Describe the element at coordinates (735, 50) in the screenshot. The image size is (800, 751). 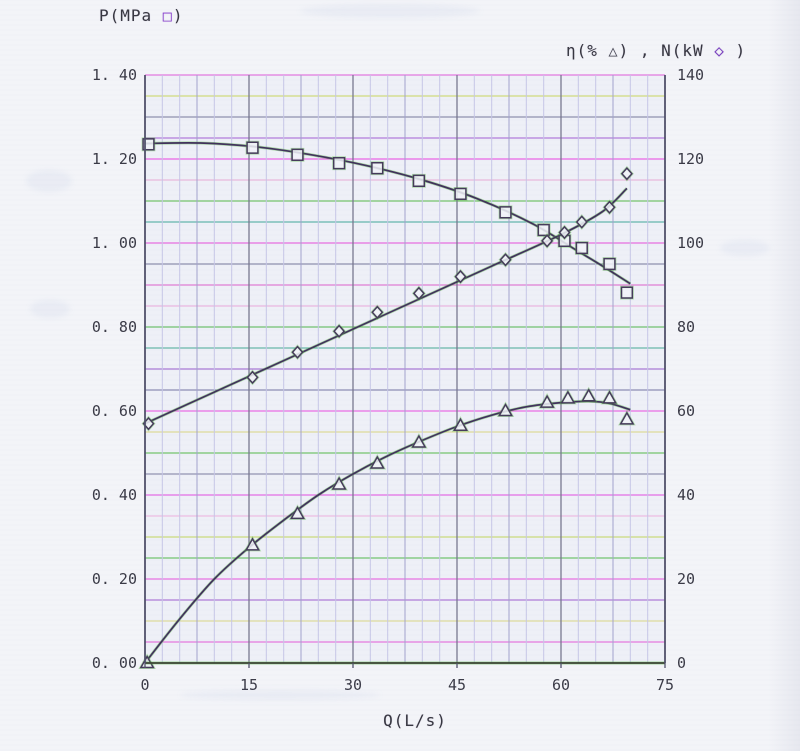
I see `right-axis-title-close: )` at that location.